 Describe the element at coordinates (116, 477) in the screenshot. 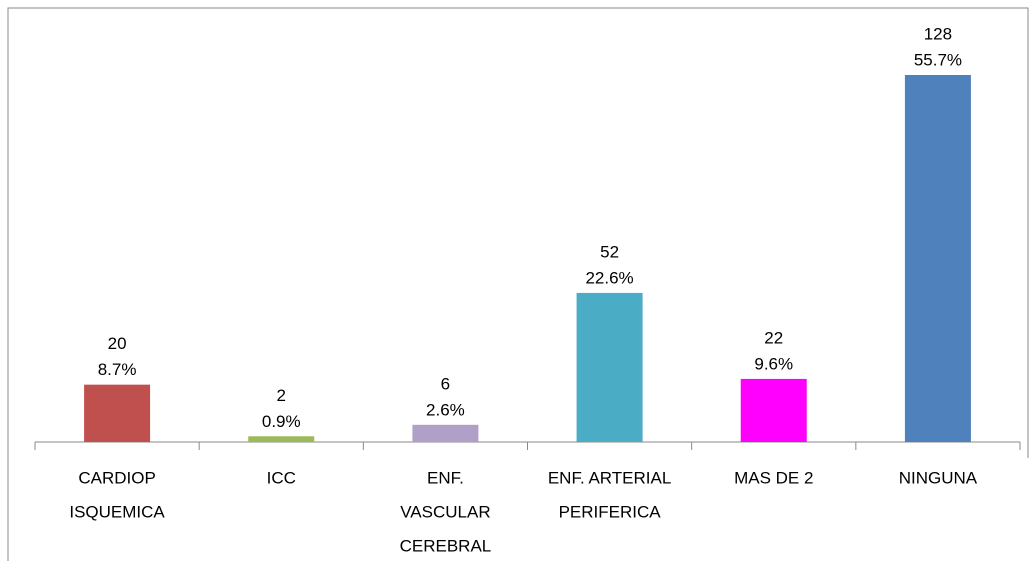

I see `x-tick-label: CARDIOP` at that location.